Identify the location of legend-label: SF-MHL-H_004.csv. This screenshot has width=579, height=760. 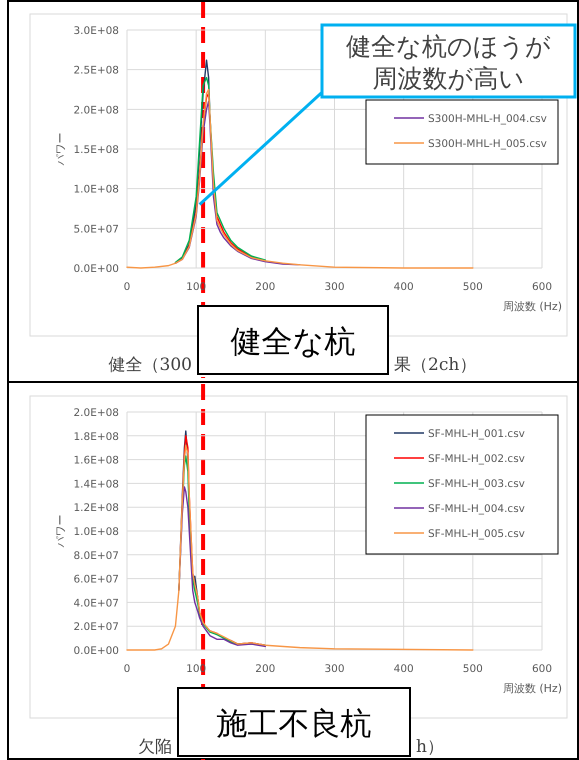
(476, 509).